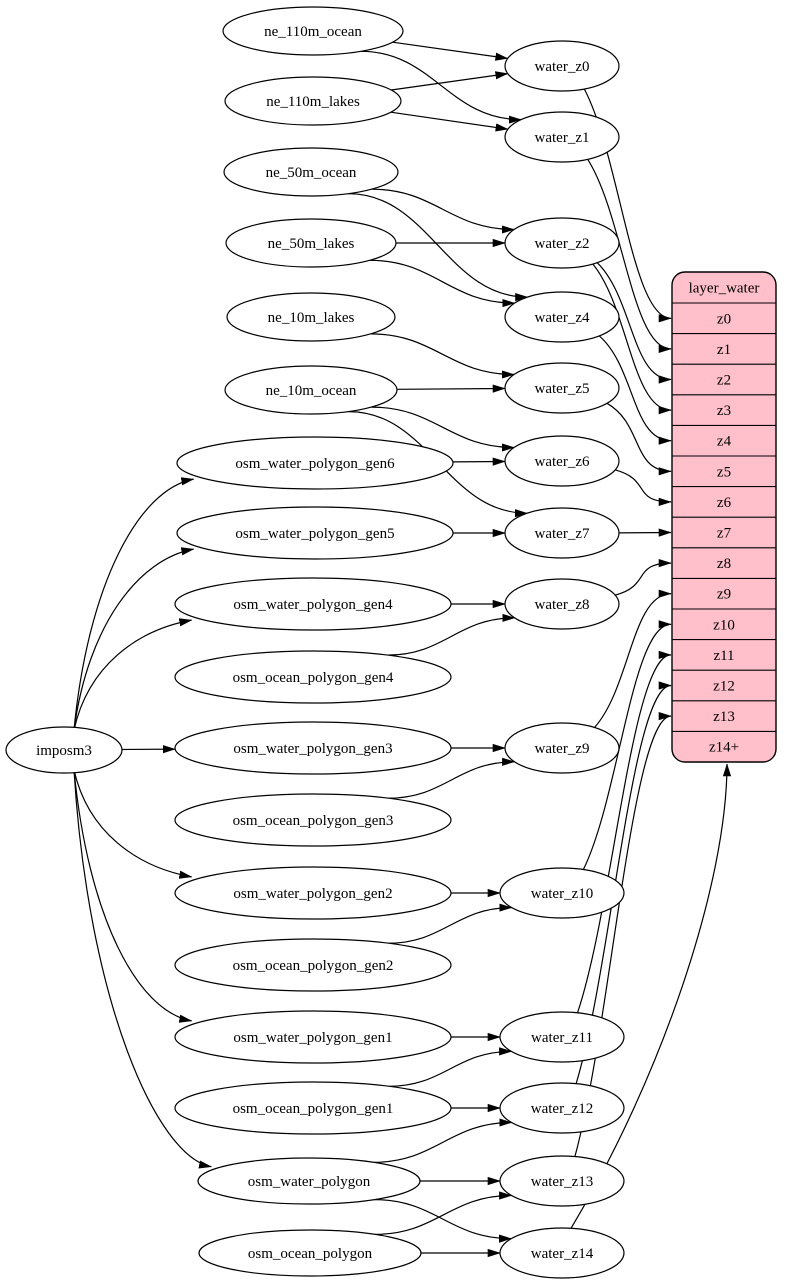 The width and height of the screenshot is (786, 1283). I want to click on edge-osm_ocean_polygon_gen4-to-water_z8, so click(451, 634).